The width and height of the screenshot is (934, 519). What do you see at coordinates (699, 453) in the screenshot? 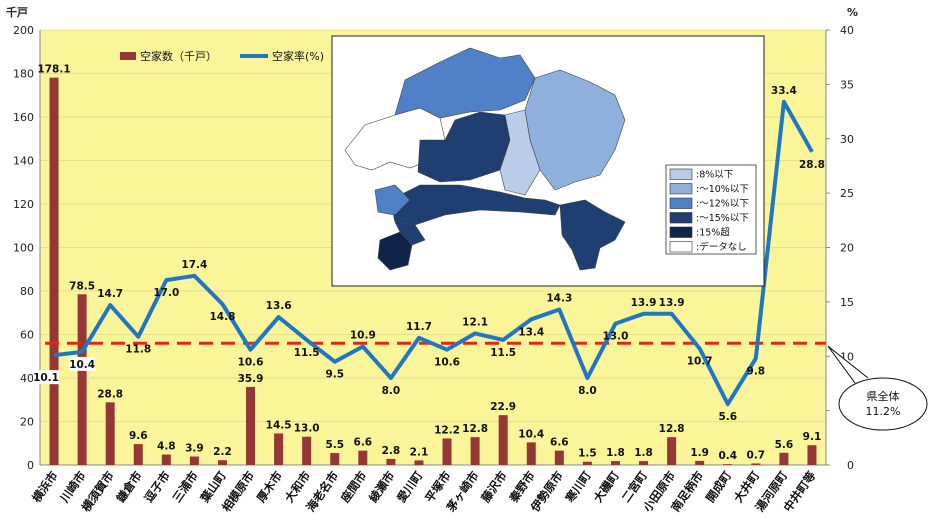
I see `bar-data-label: 1.9` at bounding box center [699, 453].